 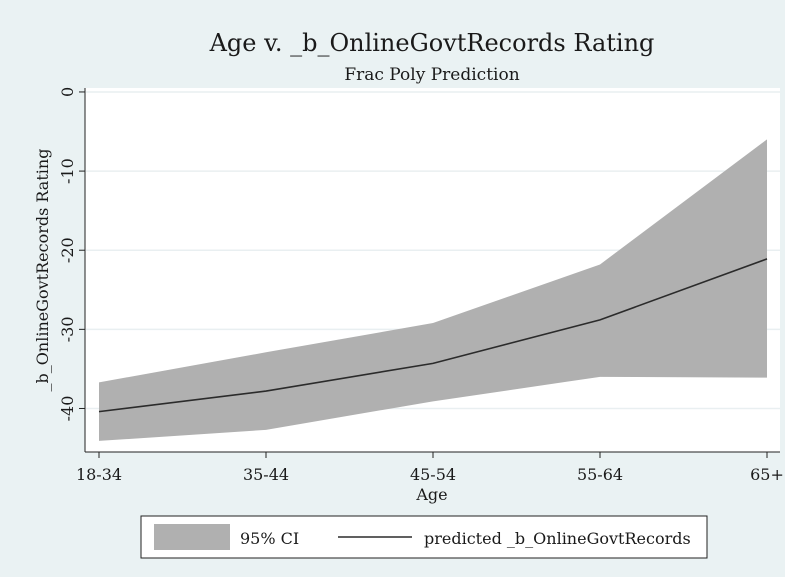 I want to click on legend-box, so click(x=424, y=537).